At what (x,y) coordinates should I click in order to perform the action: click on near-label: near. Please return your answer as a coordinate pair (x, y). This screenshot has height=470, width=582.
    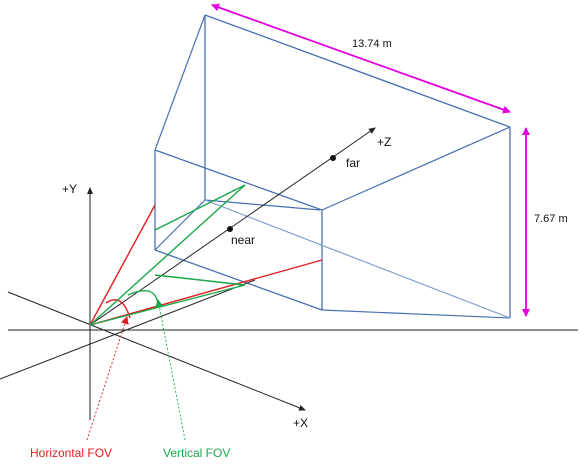
    Looking at the image, I should click on (243, 240).